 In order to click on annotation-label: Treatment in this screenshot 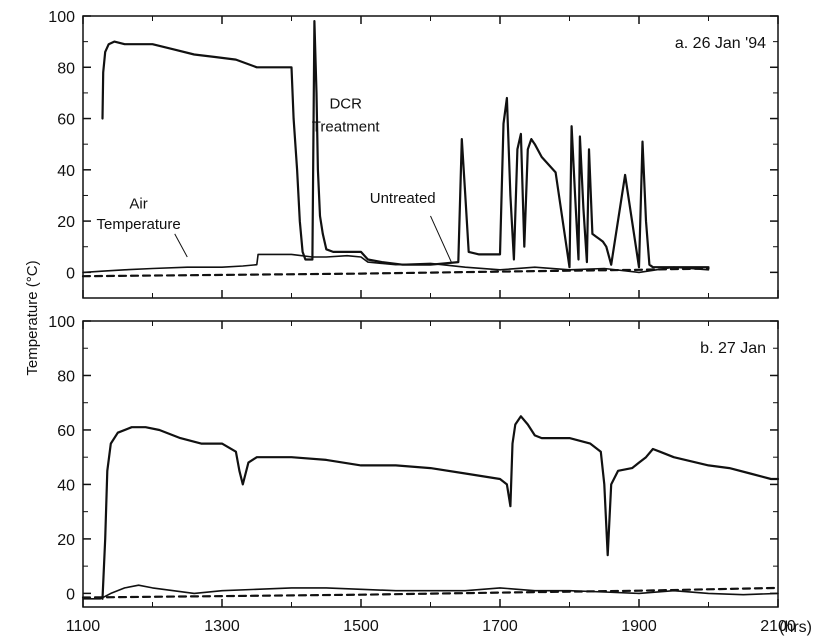, I will do `click(346, 126)`.